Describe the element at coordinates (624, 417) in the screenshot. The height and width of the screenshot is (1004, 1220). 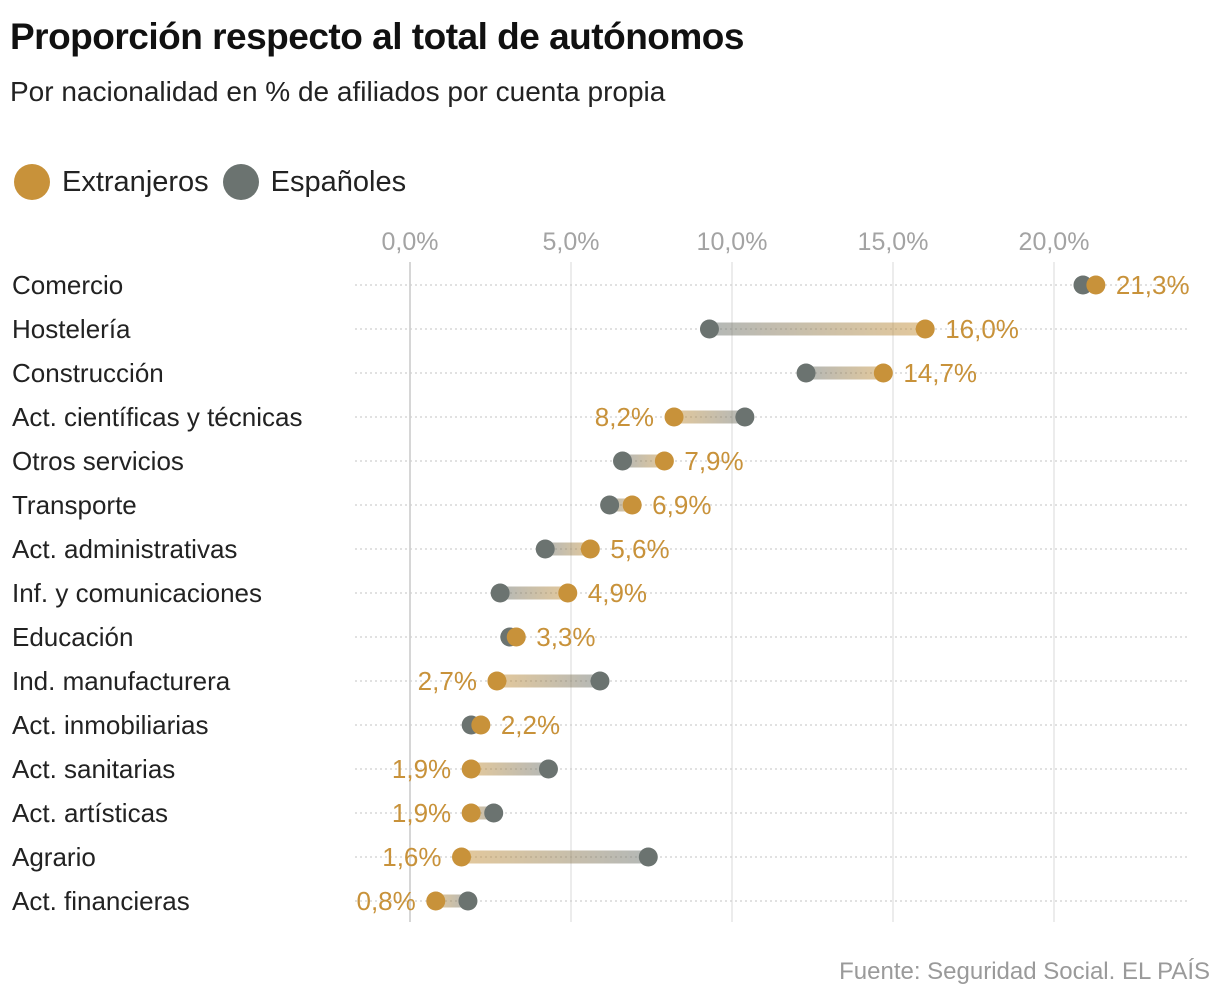
I see `value-label: 8,2%` at that location.